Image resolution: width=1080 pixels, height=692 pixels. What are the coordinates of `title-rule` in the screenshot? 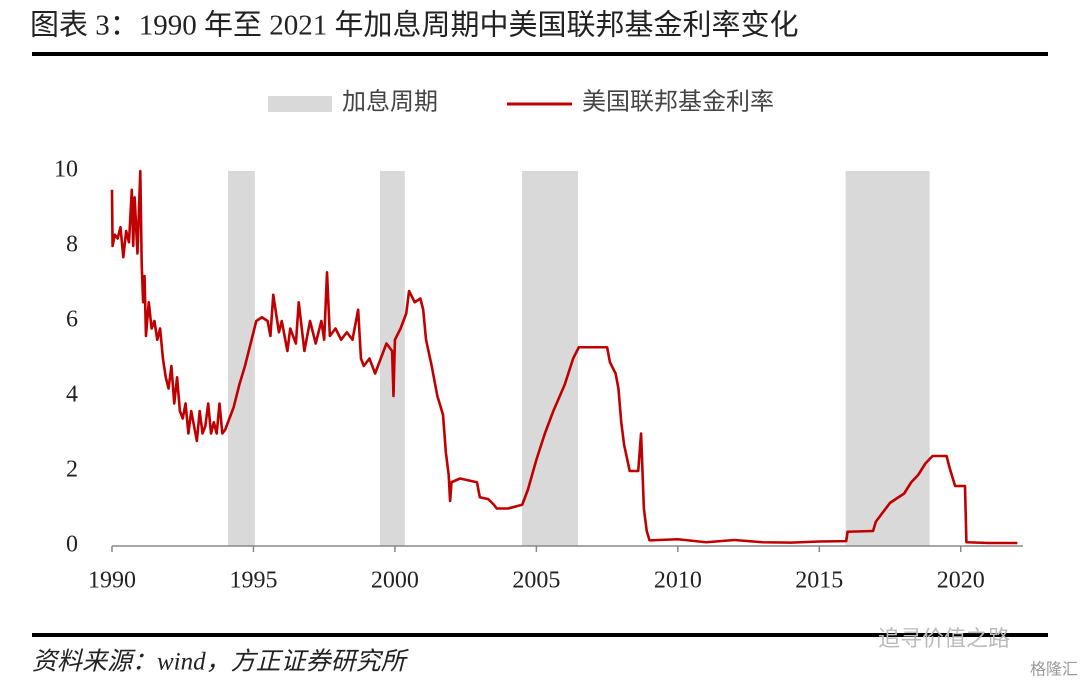 It's located at (540, 54).